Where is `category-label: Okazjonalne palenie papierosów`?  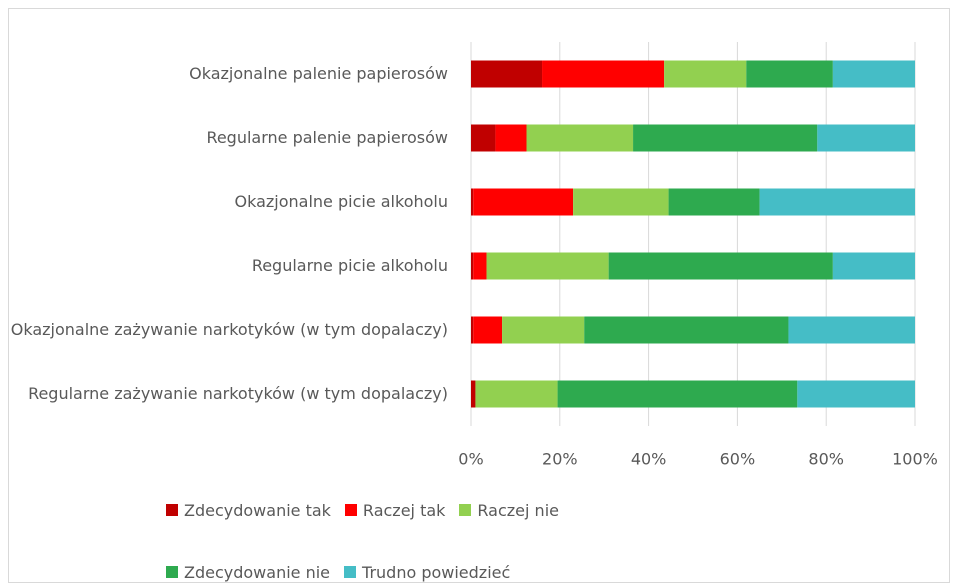 category-label: Okazjonalne palenie papierosów is located at coordinates (228, 74).